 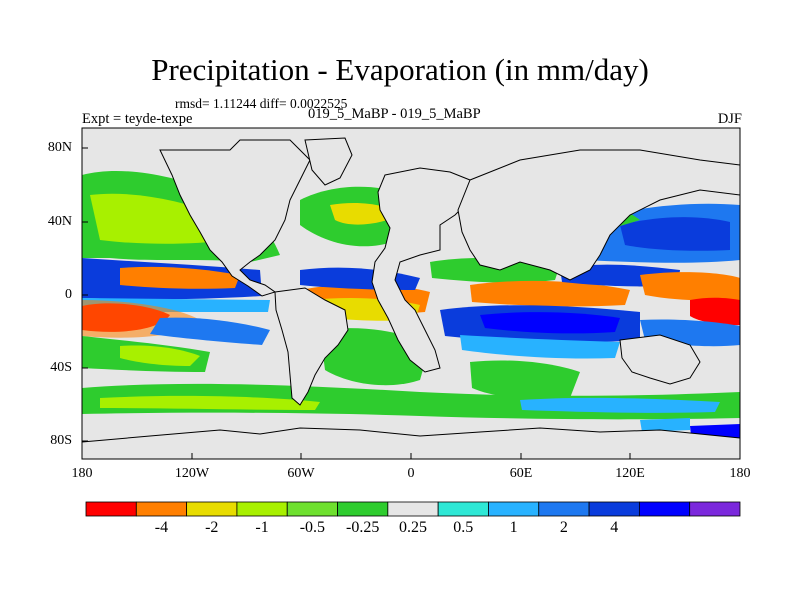 I want to click on field-eq-red-west, so click(x=180, y=277).